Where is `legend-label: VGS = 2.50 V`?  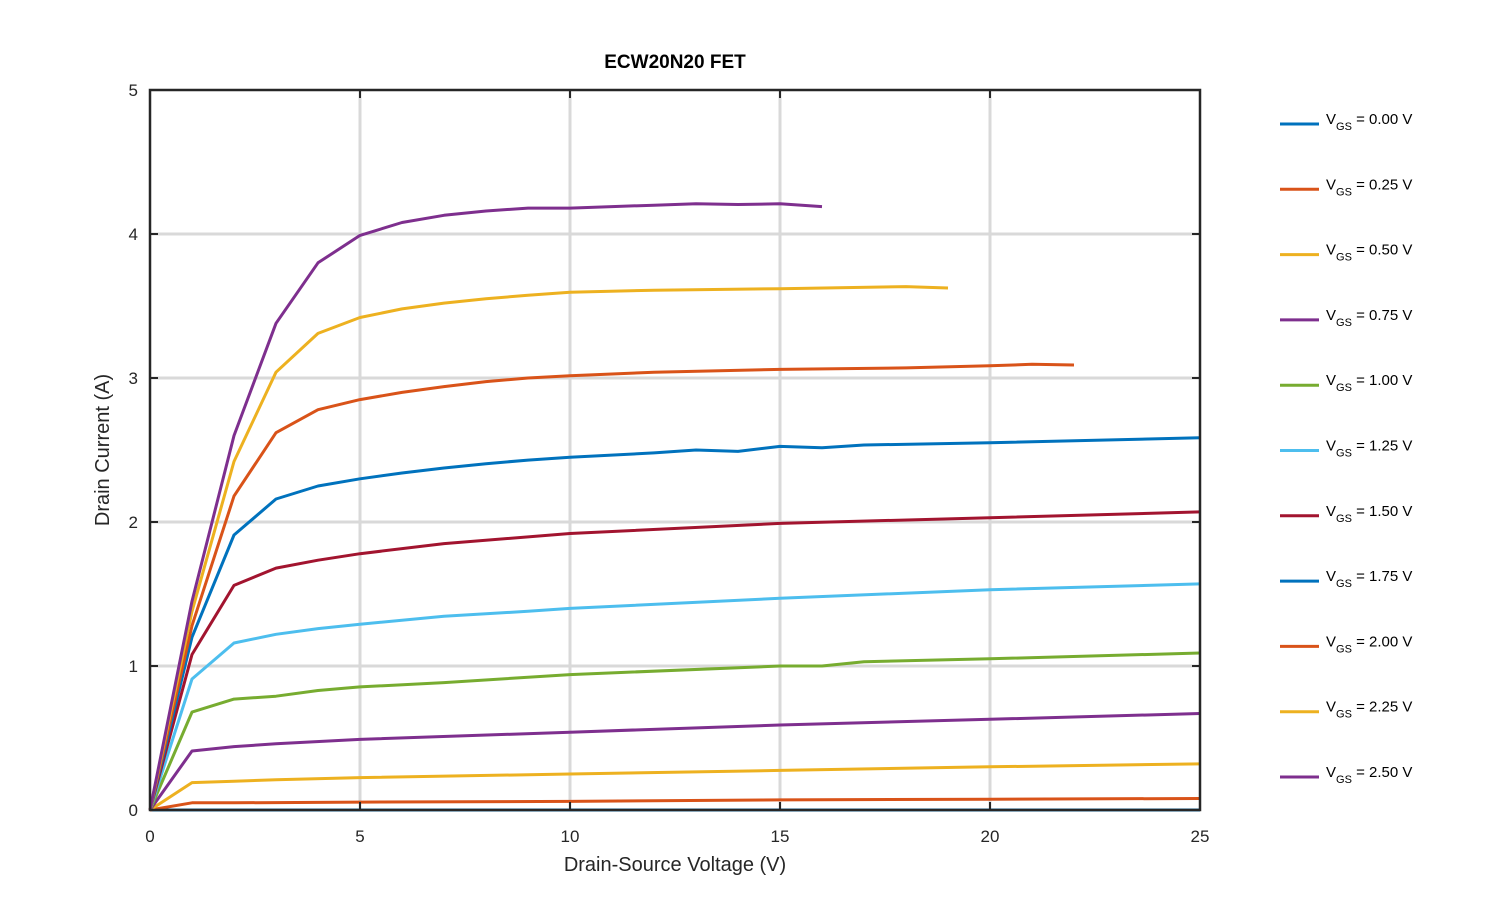
legend-label: VGS = 2.50 V is located at coordinates (1369, 775).